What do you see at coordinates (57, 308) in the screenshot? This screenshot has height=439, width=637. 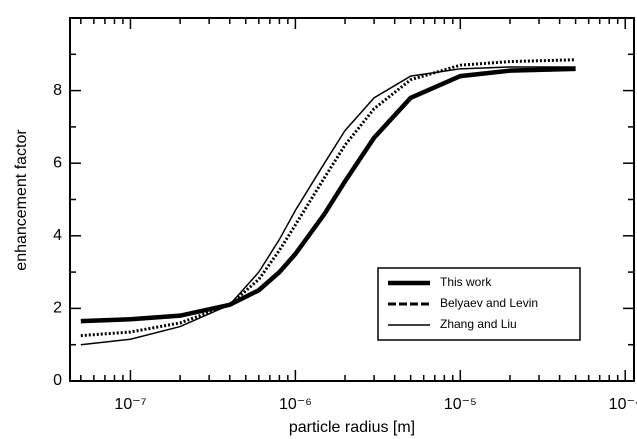 I see `y-tick-label: 2` at bounding box center [57, 308].